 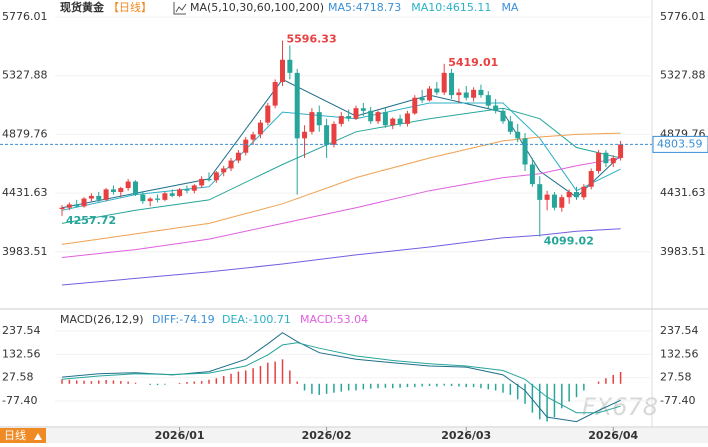 I want to click on x-tick-label: 2026/01, so click(x=180, y=435).